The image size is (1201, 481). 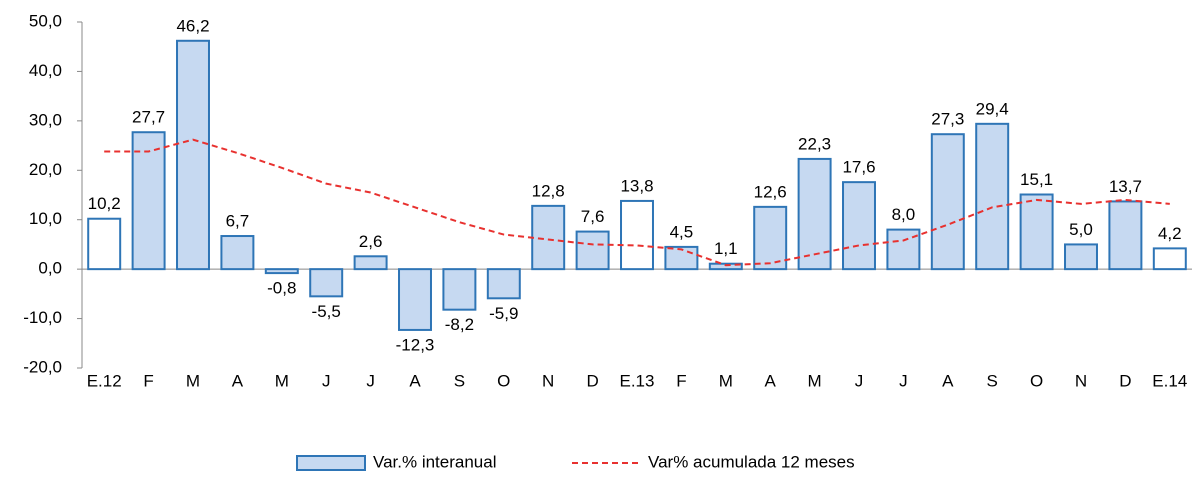 I want to click on value-label: 46,2, so click(x=192, y=25).